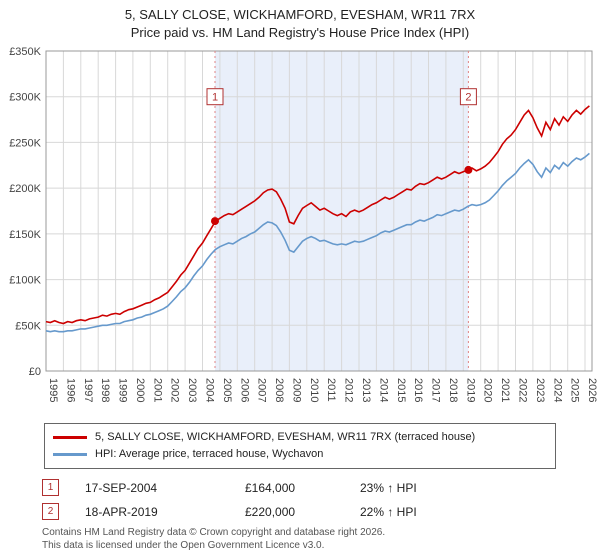 This screenshot has width=600, height=560. I want to click on svg-text: 2023, so click(540, 390).